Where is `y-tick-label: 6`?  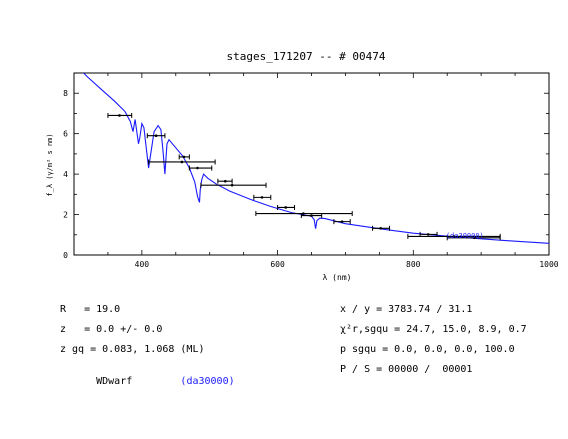
y-tick-label: 6 is located at coordinates (65, 134).